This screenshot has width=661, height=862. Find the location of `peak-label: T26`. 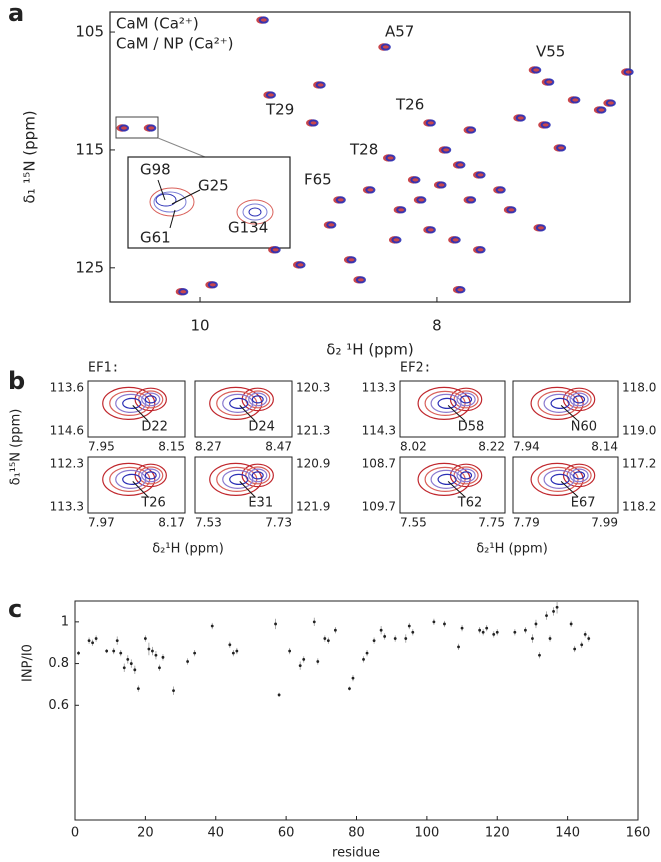

peak-label: T26 is located at coordinates (152, 503).